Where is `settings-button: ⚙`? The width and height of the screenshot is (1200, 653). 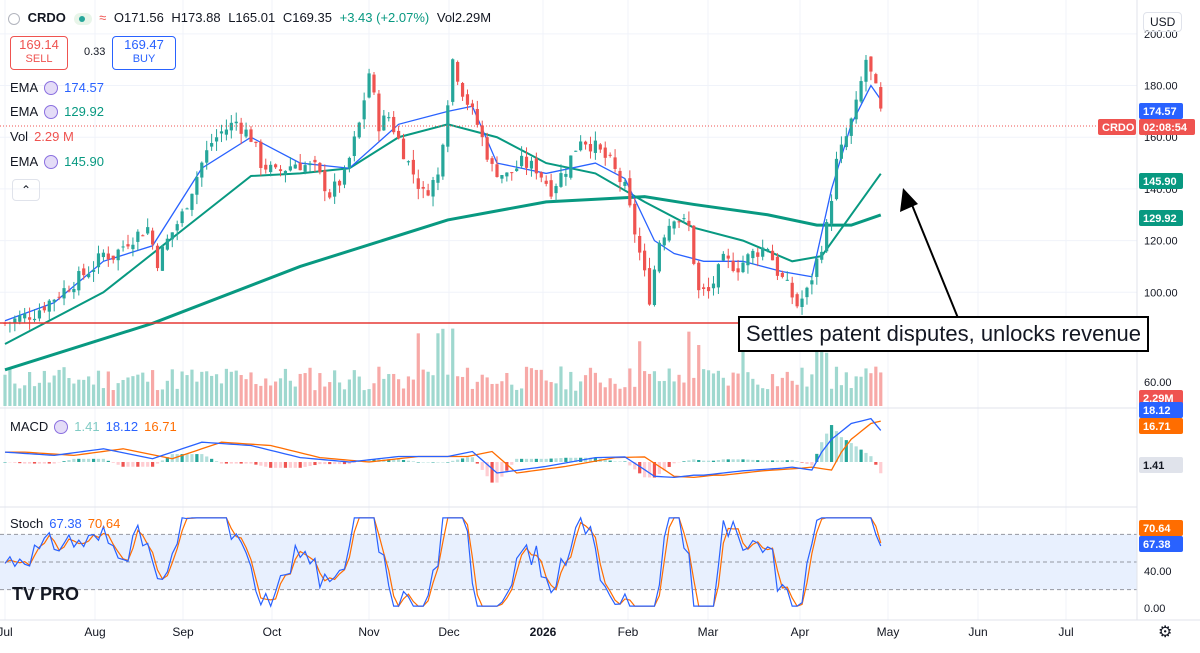 settings-button: ⚙ is located at coordinates (1165, 632).